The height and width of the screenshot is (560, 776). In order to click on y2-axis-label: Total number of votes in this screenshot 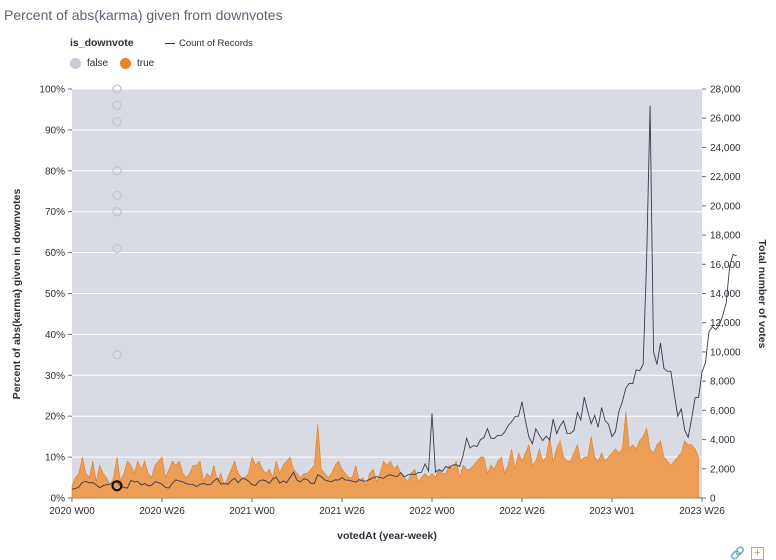, I will do `click(762, 294)`.